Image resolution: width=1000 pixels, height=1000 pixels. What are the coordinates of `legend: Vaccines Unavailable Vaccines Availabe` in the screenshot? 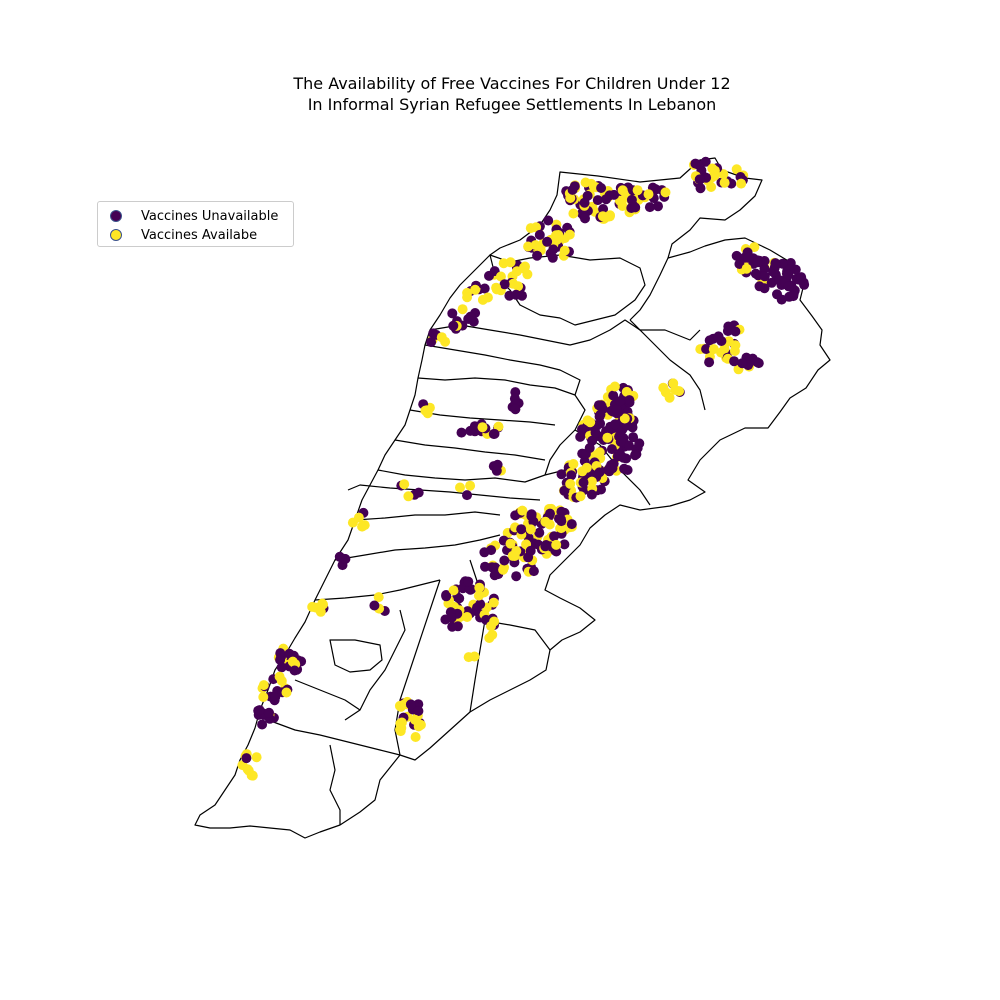 It's located at (195, 224).